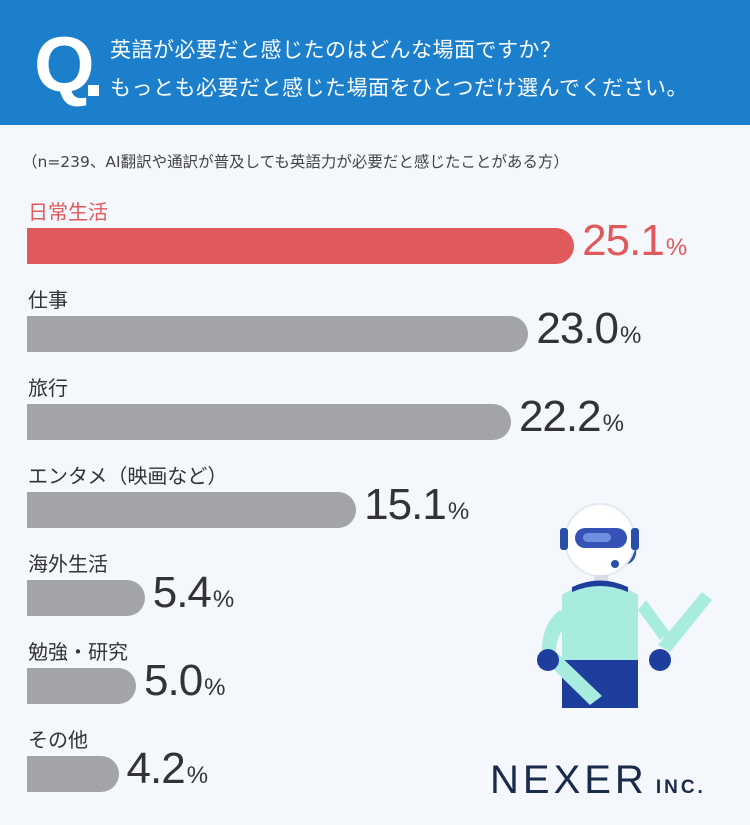  I want to click on logo-sub: INC., so click(680, 787).